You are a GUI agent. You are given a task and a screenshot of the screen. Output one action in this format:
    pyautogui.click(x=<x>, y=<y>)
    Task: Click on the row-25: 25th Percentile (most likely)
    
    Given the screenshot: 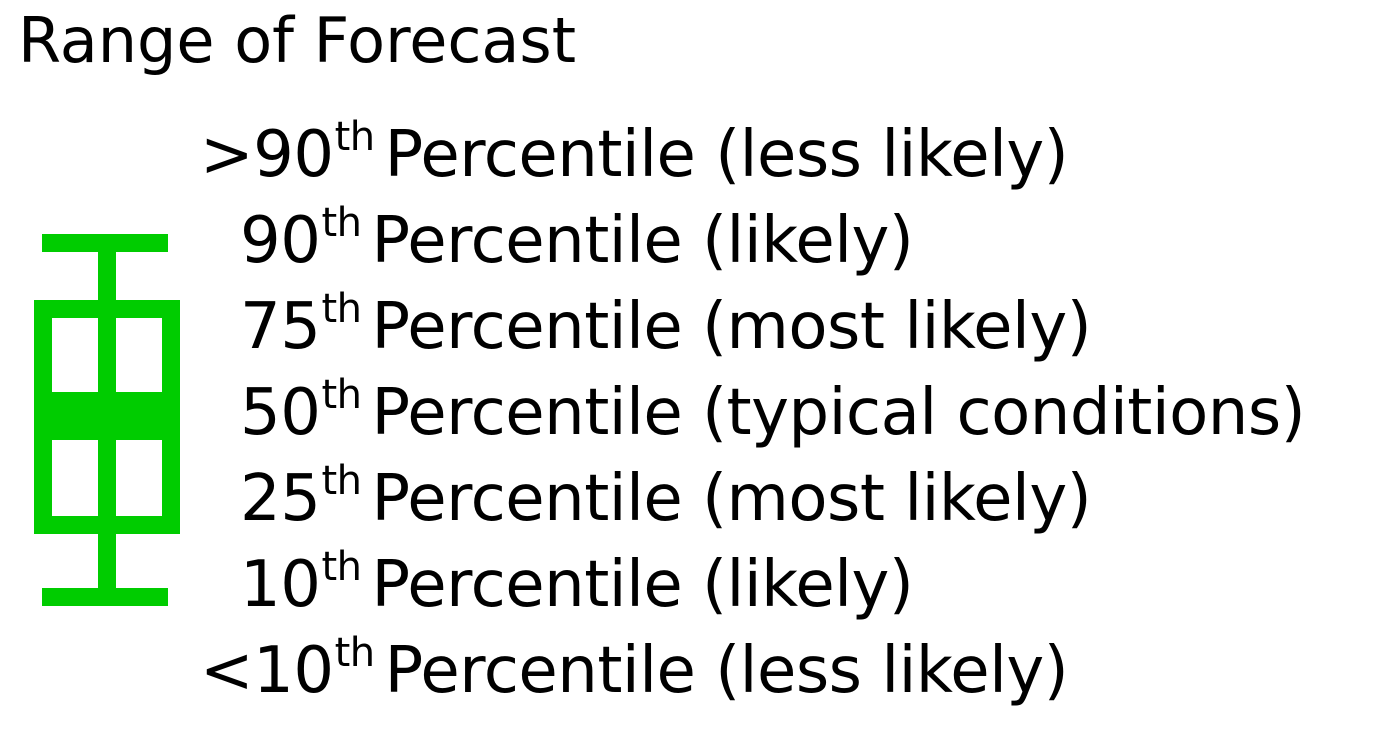 What is the action you would take?
    pyautogui.click(x=666, y=499)
    